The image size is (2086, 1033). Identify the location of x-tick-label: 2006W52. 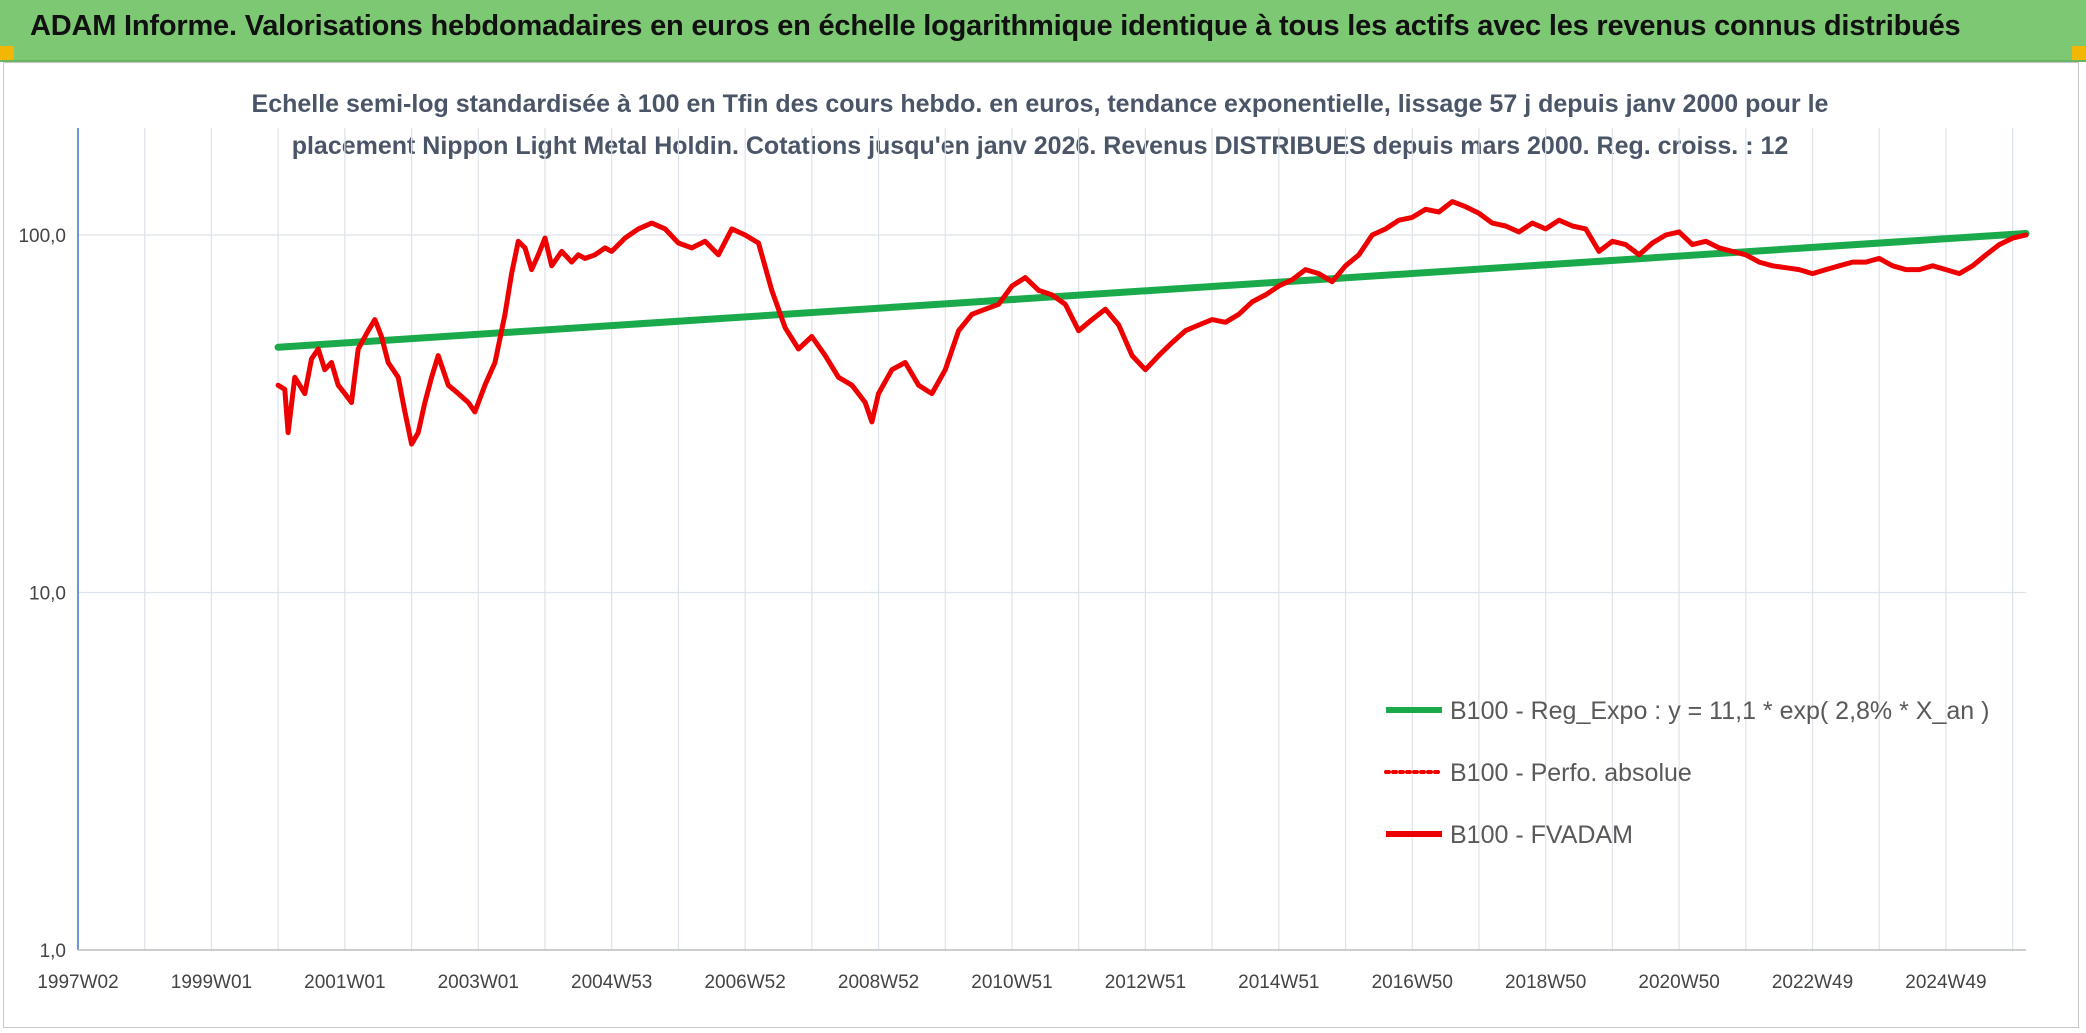
(744, 982).